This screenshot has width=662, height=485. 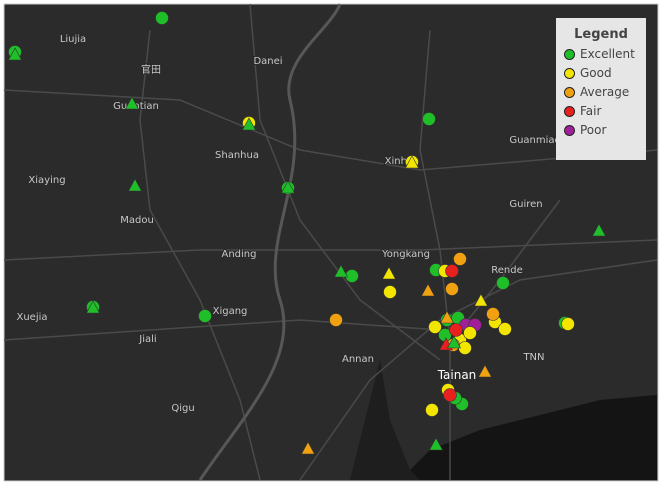 I want to click on legend-label: Excellent, so click(x=607, y=54).